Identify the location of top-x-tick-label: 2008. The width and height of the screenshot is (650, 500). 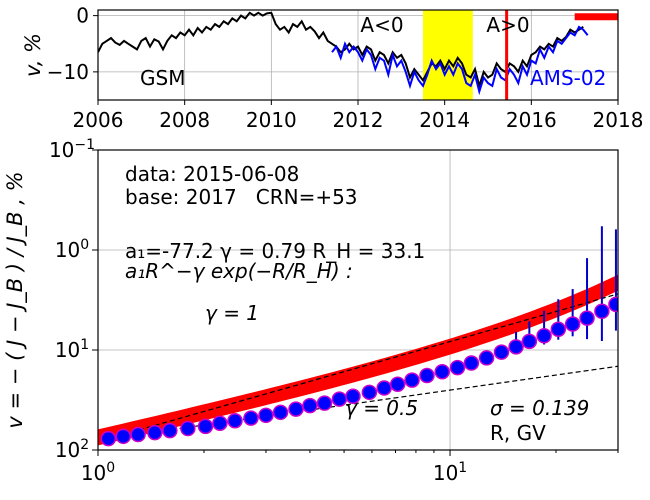
(184, 120).